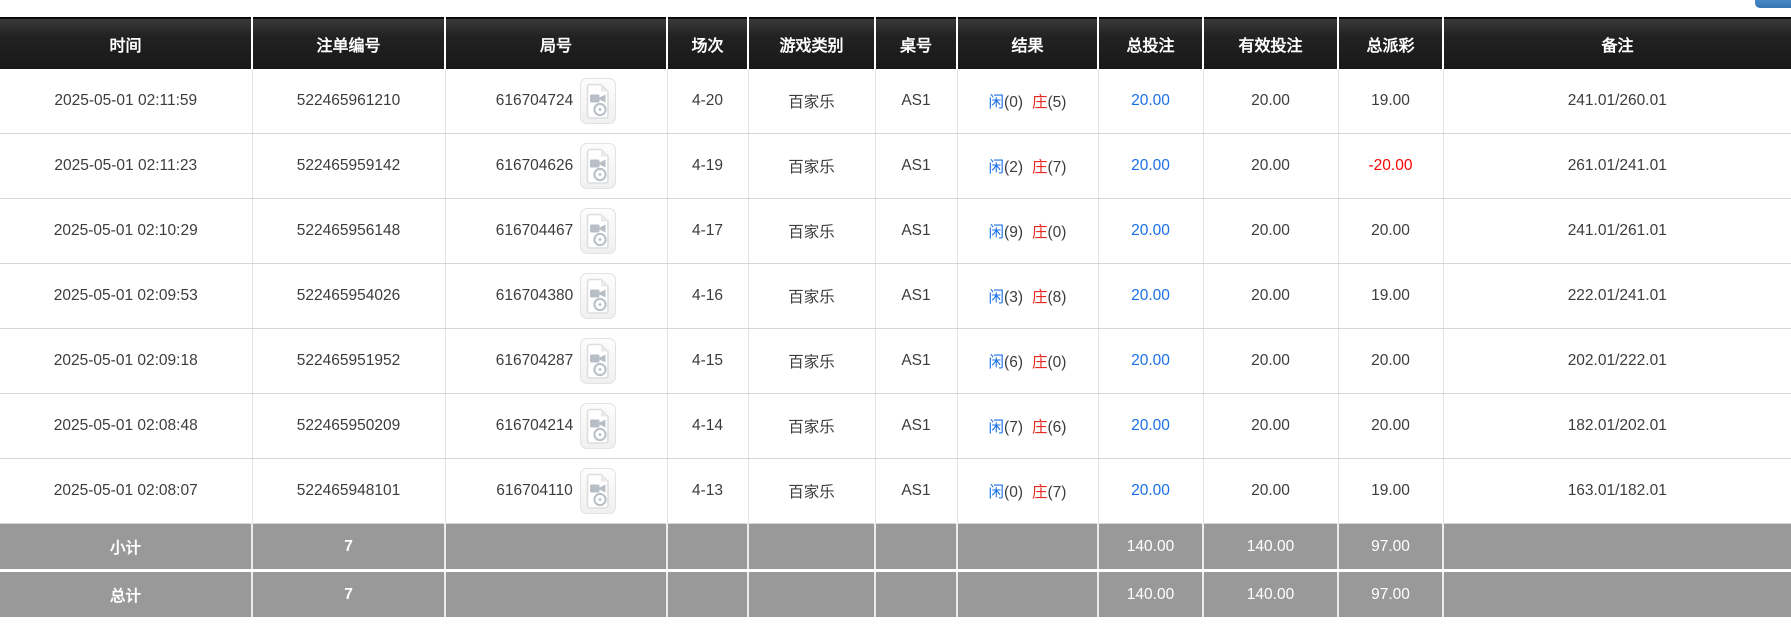 This screenshot has width=1791, height=624. What do you see at coordinates (1057, 427) in the screenshot?
I see `banker-points: (6)` at bounding box center [1057, 427].